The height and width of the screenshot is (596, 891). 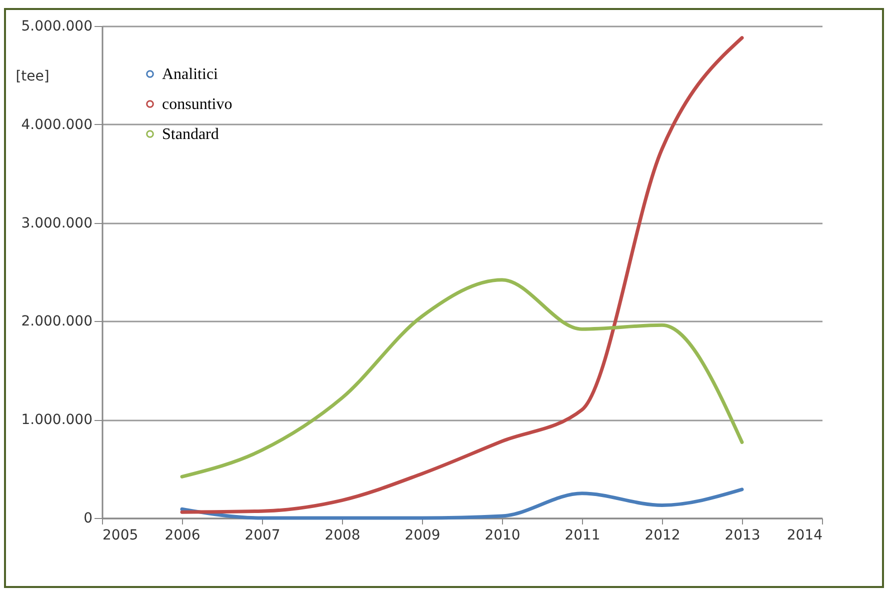 I want to click on x-tick-label: 2011, so click(x=582, y=536).